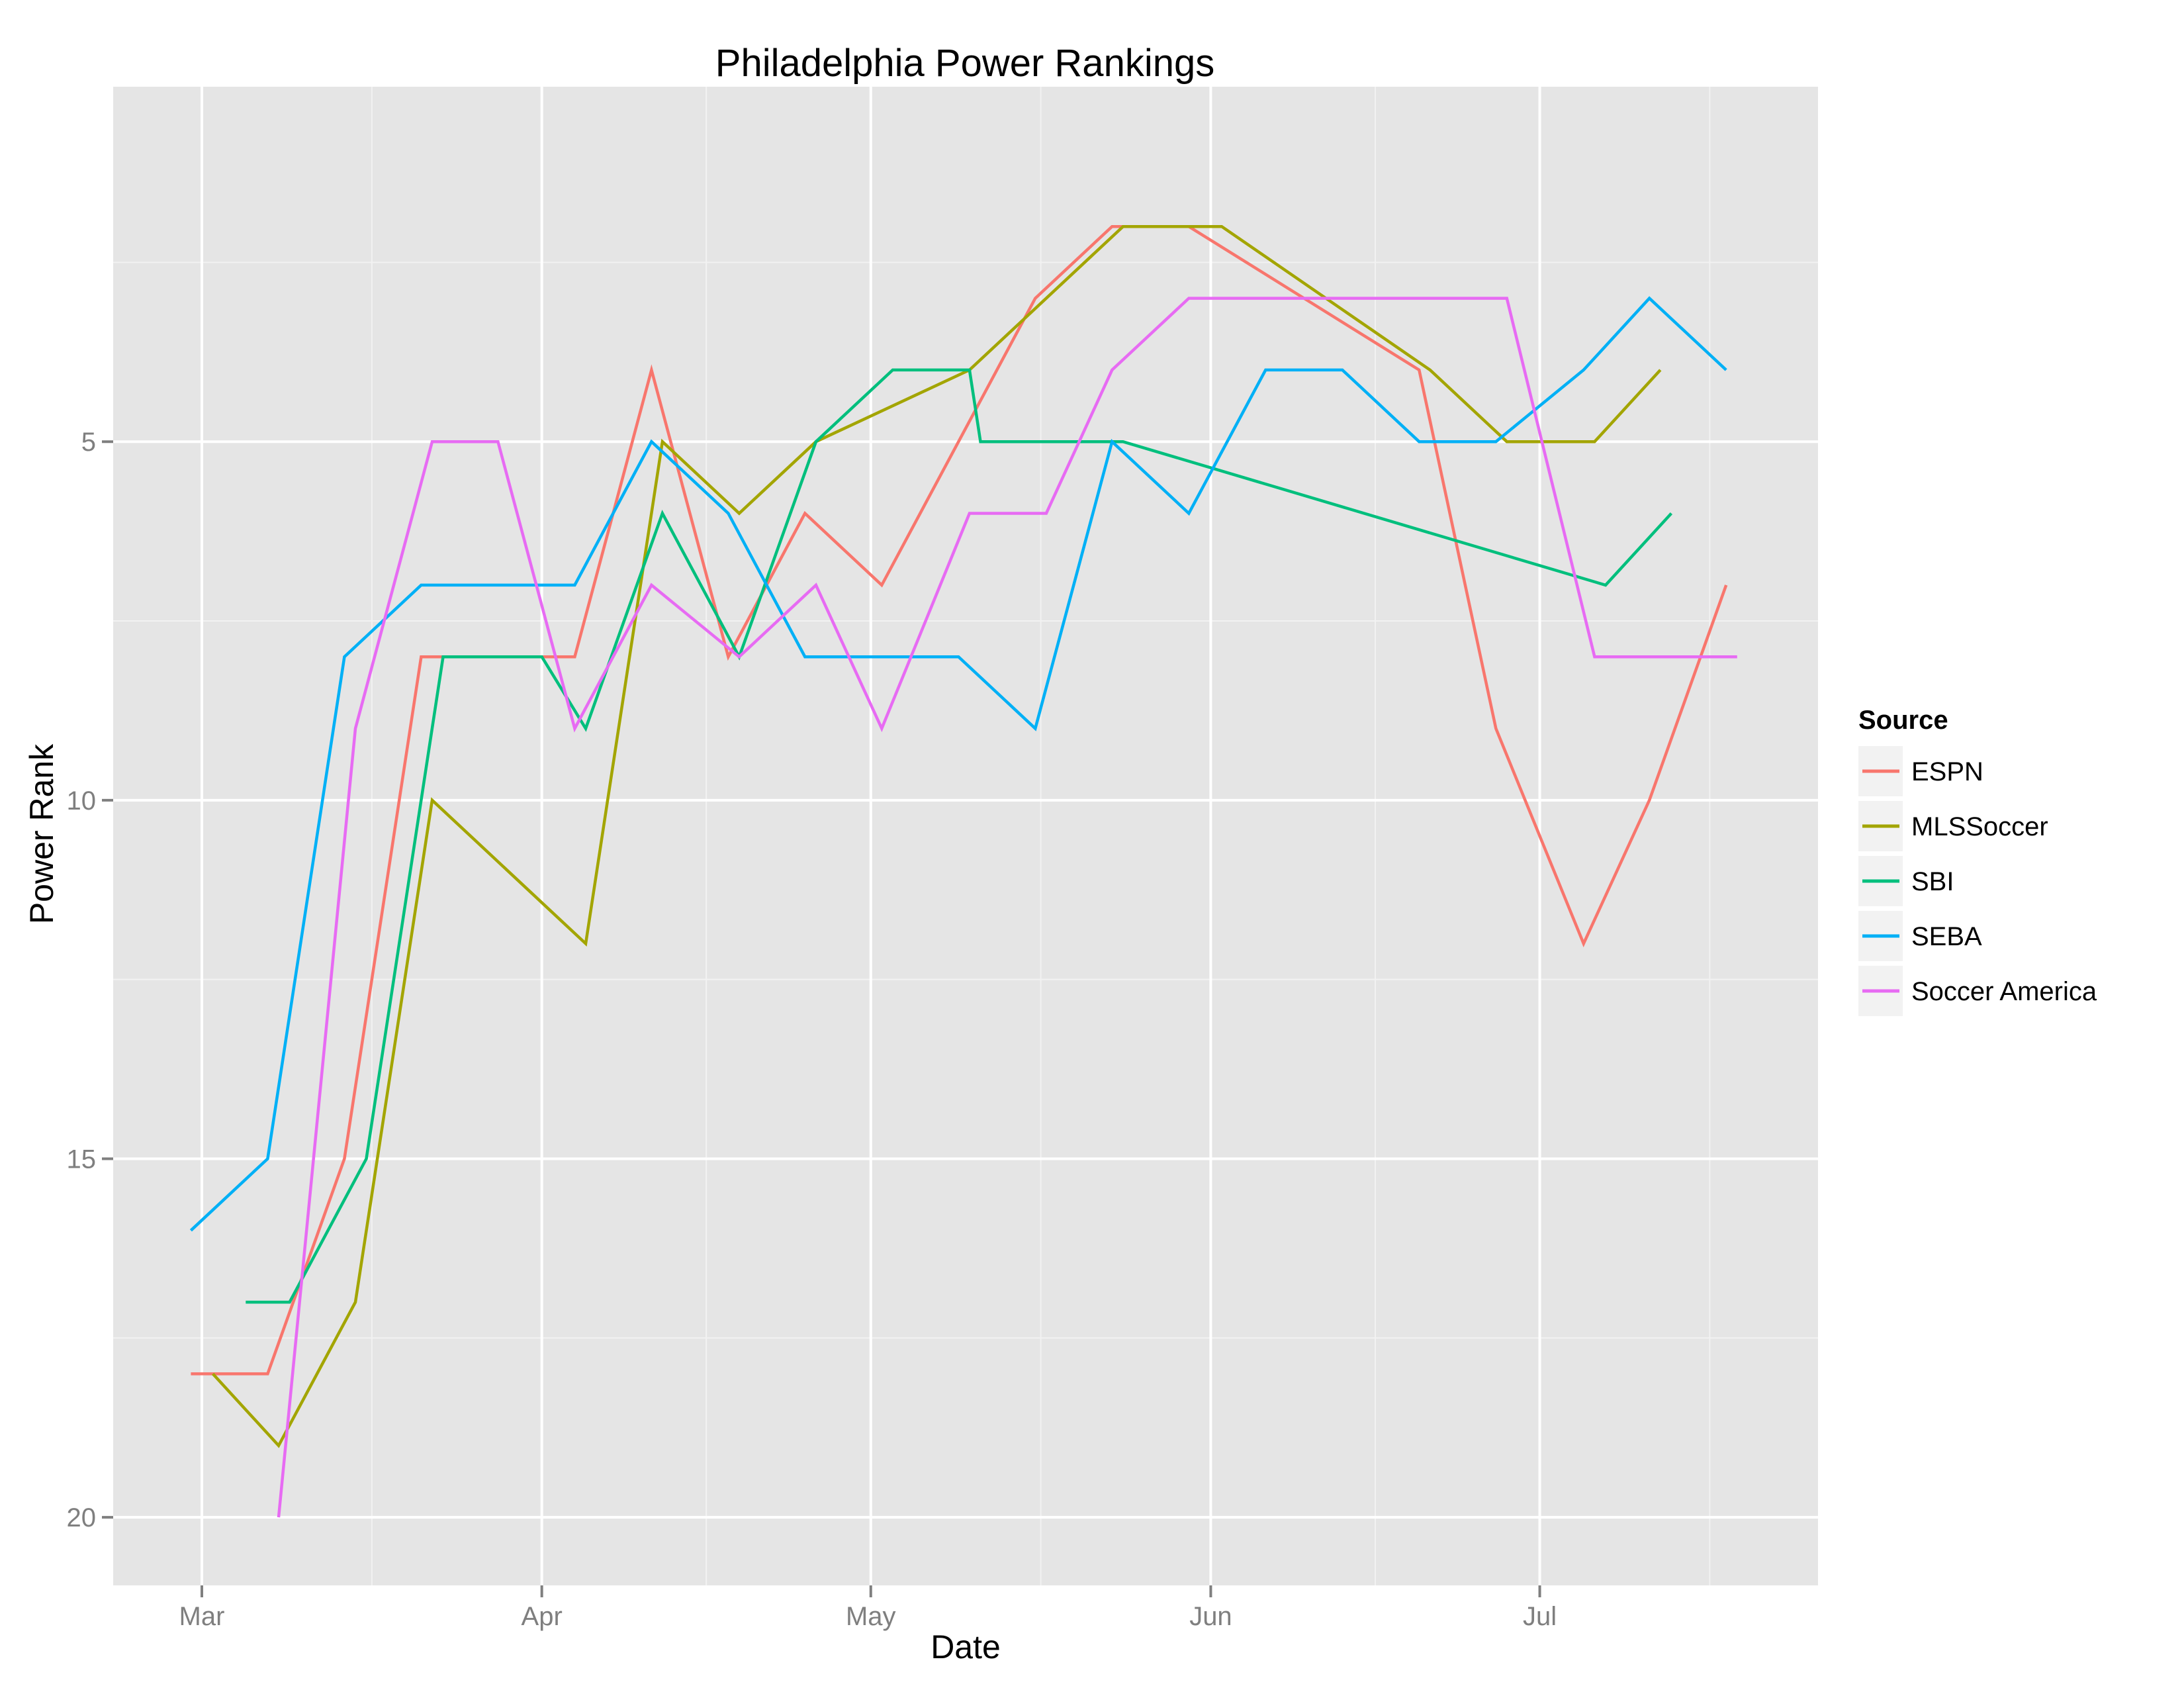 The image size is (2184, 1688). Describe the element at coordinates (2004, 991) in the screenshot. I see `legend-label: Soccer America` at that location.